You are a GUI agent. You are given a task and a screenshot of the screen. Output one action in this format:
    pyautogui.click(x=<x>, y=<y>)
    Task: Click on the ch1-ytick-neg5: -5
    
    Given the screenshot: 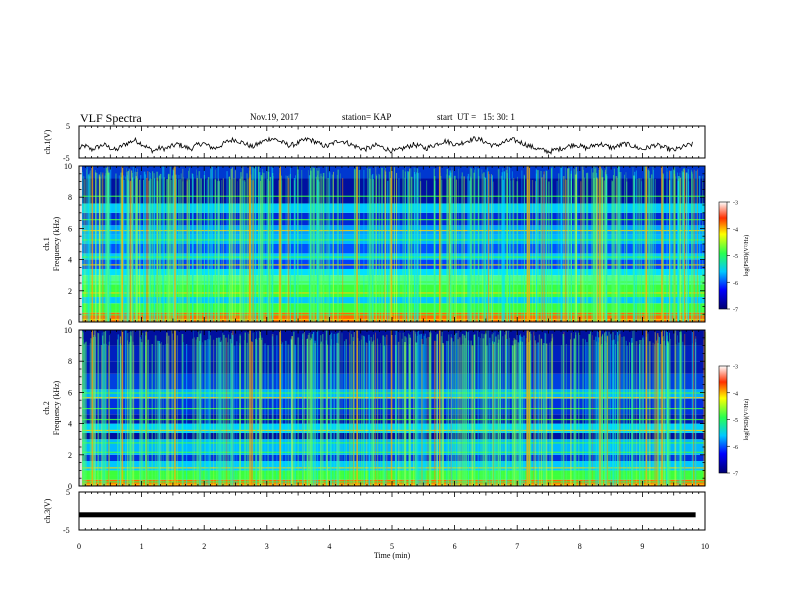 What is the action you would take?
    pyautogui.click(x=66, y=158)
    